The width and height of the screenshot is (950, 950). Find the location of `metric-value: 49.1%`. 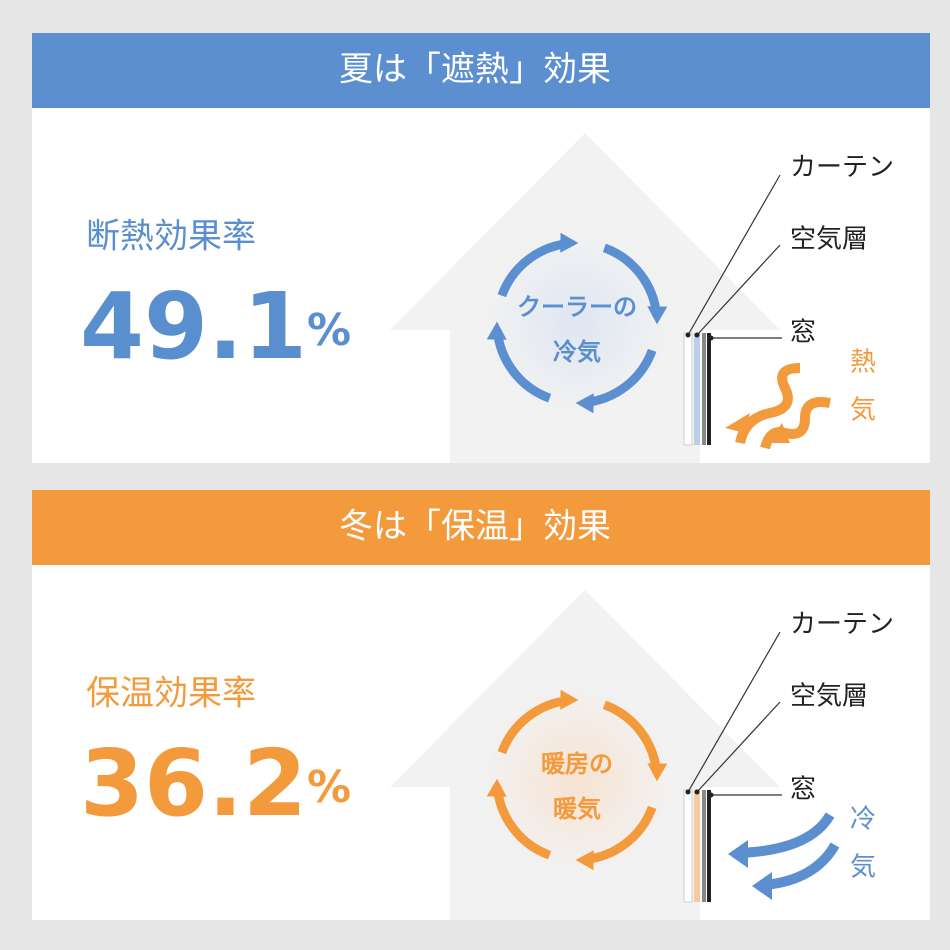

metric-value: 49.1% is located at coordinates (215, 326).